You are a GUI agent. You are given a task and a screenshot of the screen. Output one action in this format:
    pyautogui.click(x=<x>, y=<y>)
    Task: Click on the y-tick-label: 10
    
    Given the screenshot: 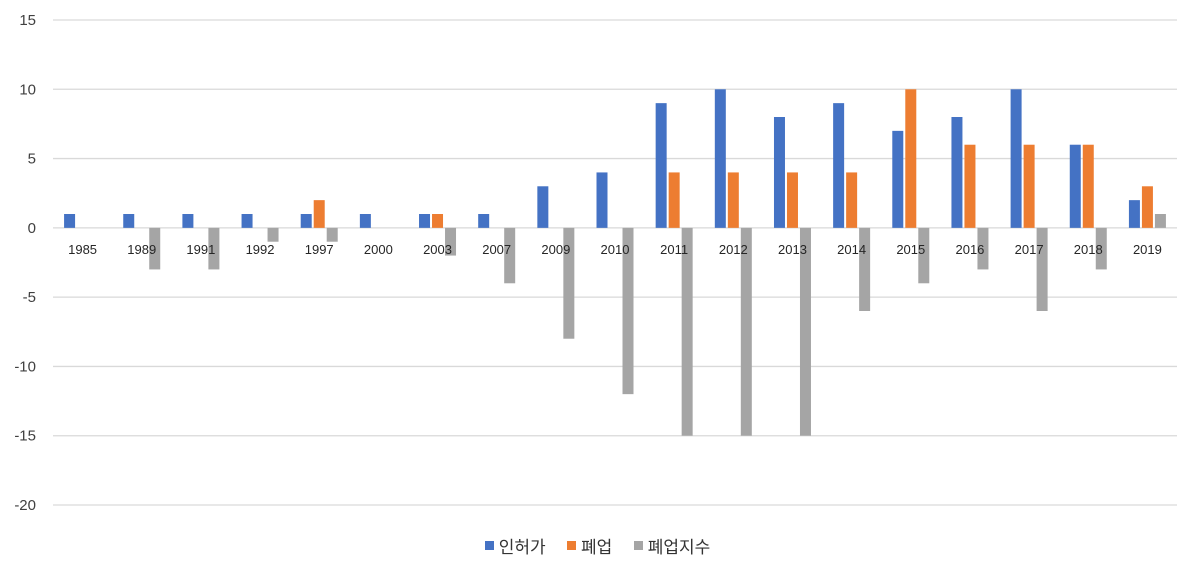 What is the action you would take?
    pyautogui.click(x=27, y=89)
    